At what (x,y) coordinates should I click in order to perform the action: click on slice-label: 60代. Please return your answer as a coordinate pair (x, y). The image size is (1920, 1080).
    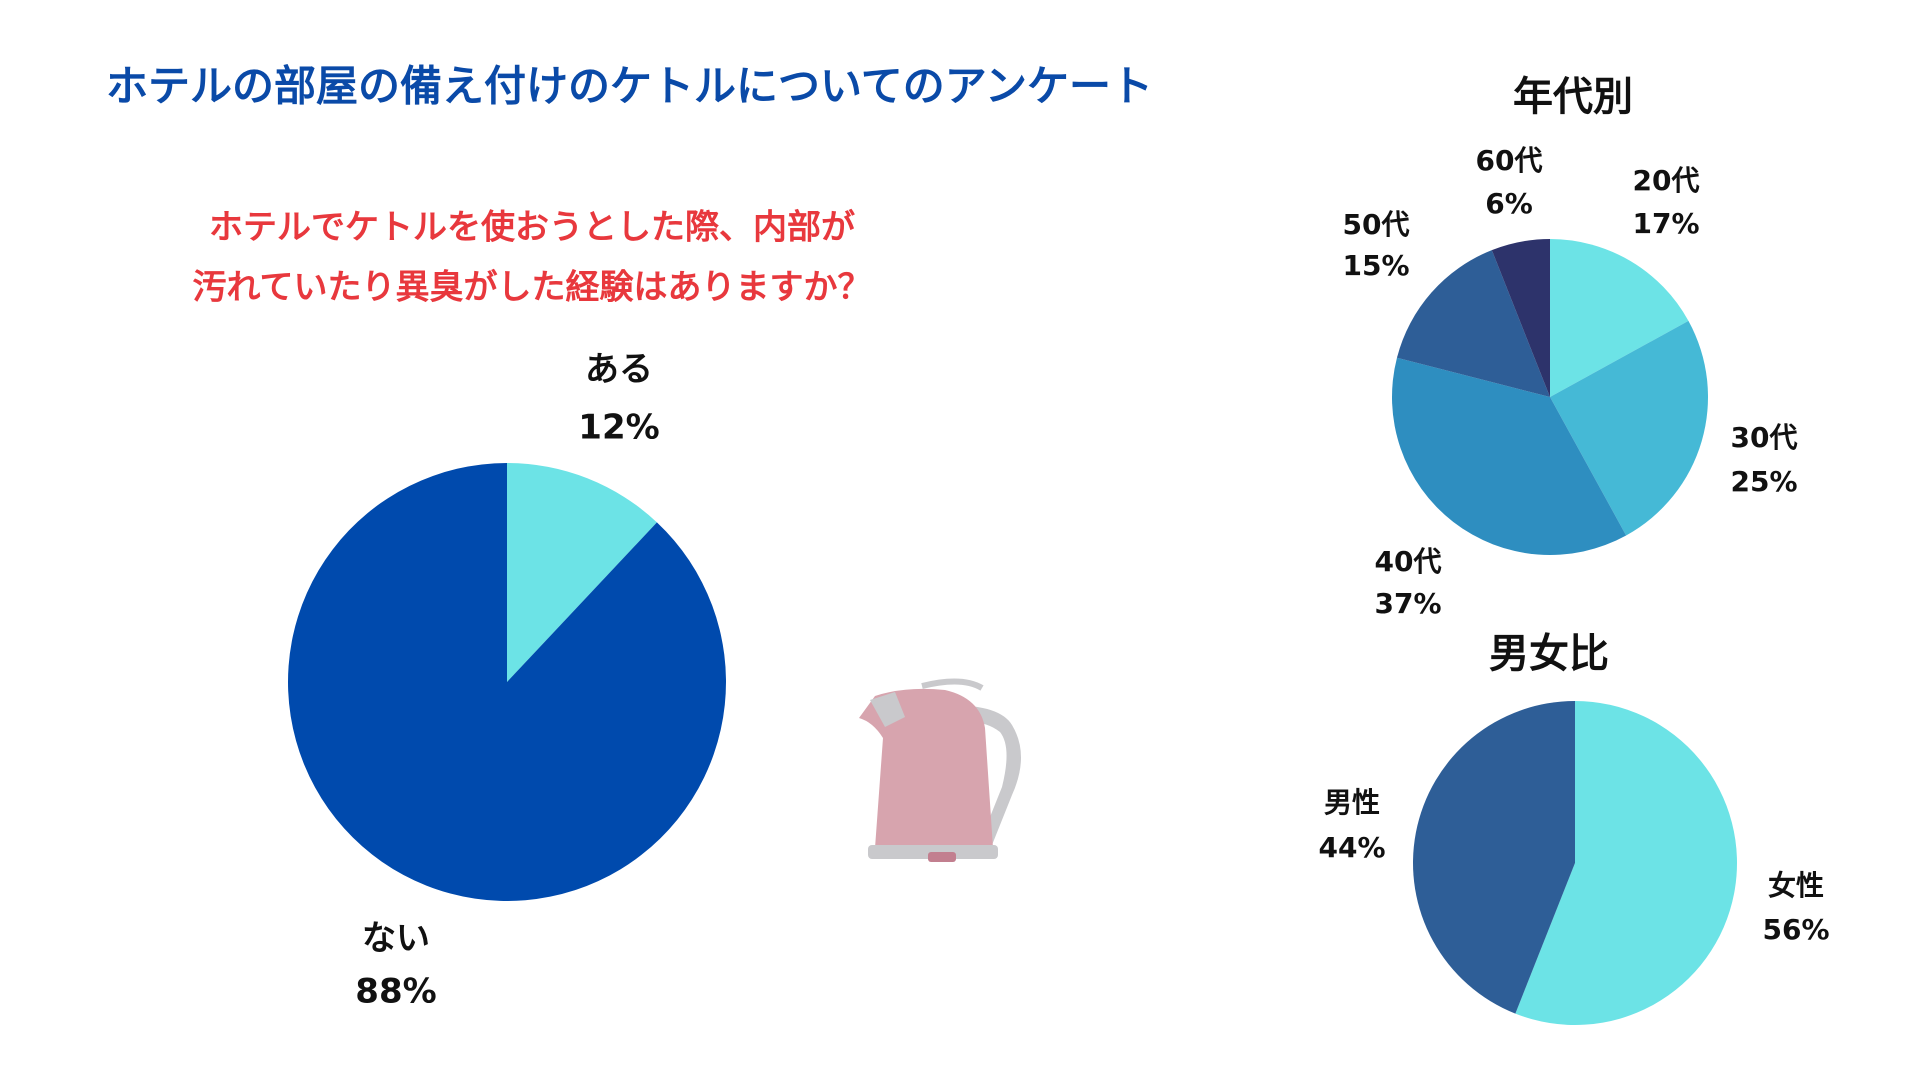
    Looking at the image, I should click on (1509, 160).